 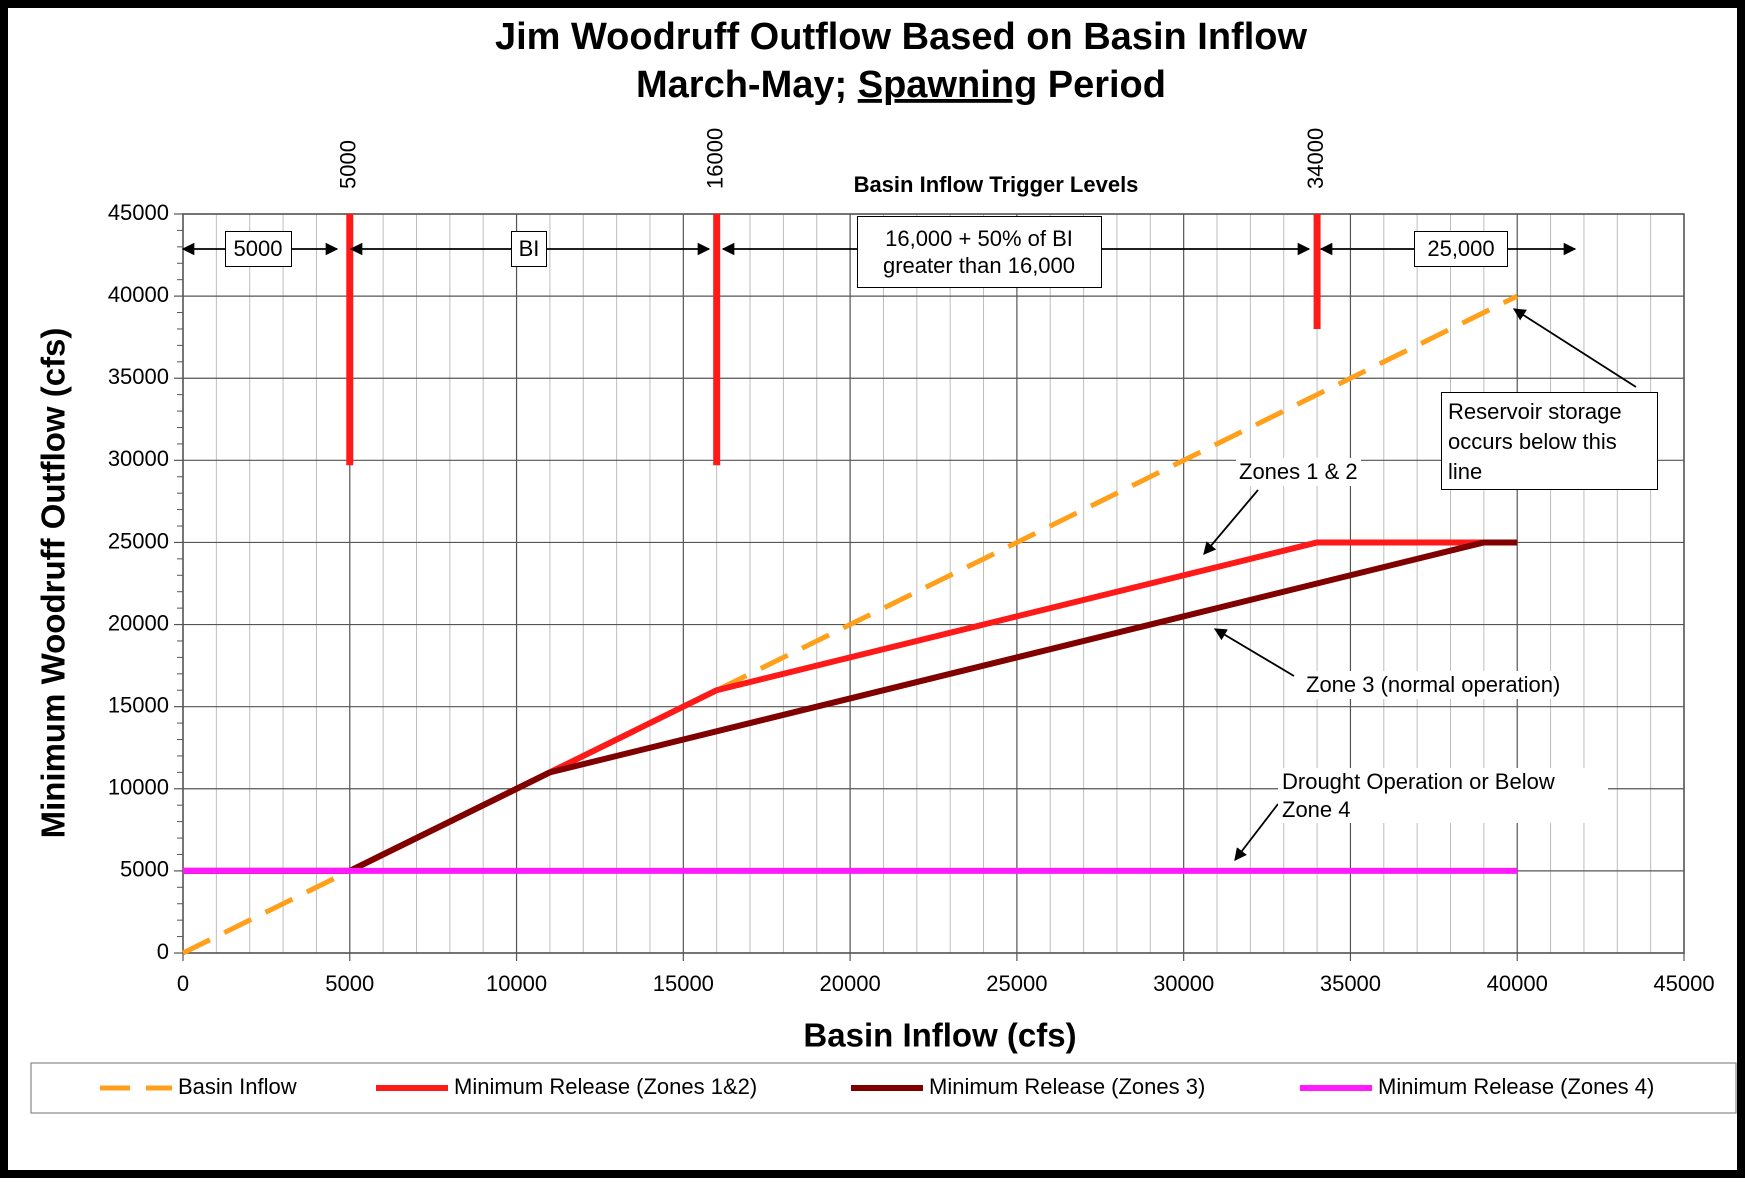 I want to click on legend-label: Basin Inflow, so click(x=237, y=1086).